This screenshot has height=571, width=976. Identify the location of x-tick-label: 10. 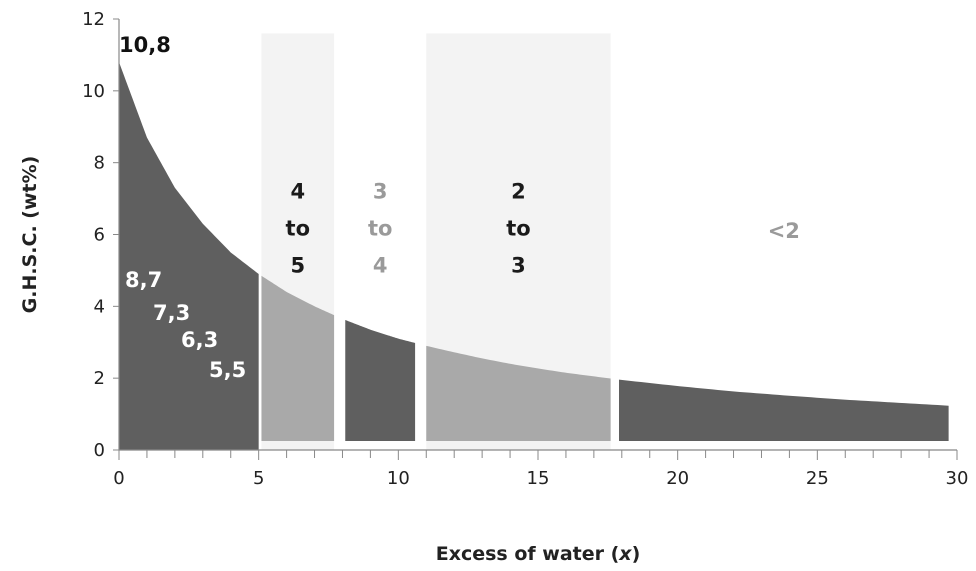
(398, 478).